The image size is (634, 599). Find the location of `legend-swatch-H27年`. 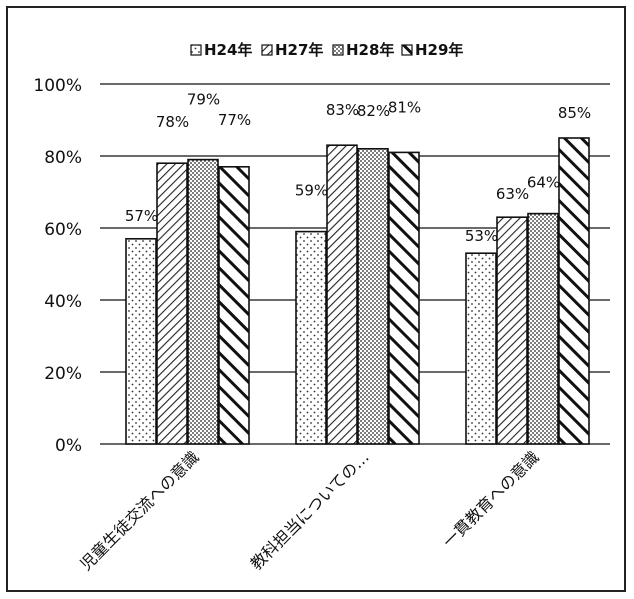

legend-swatch-H27年 is located at coordinates (267, 50).